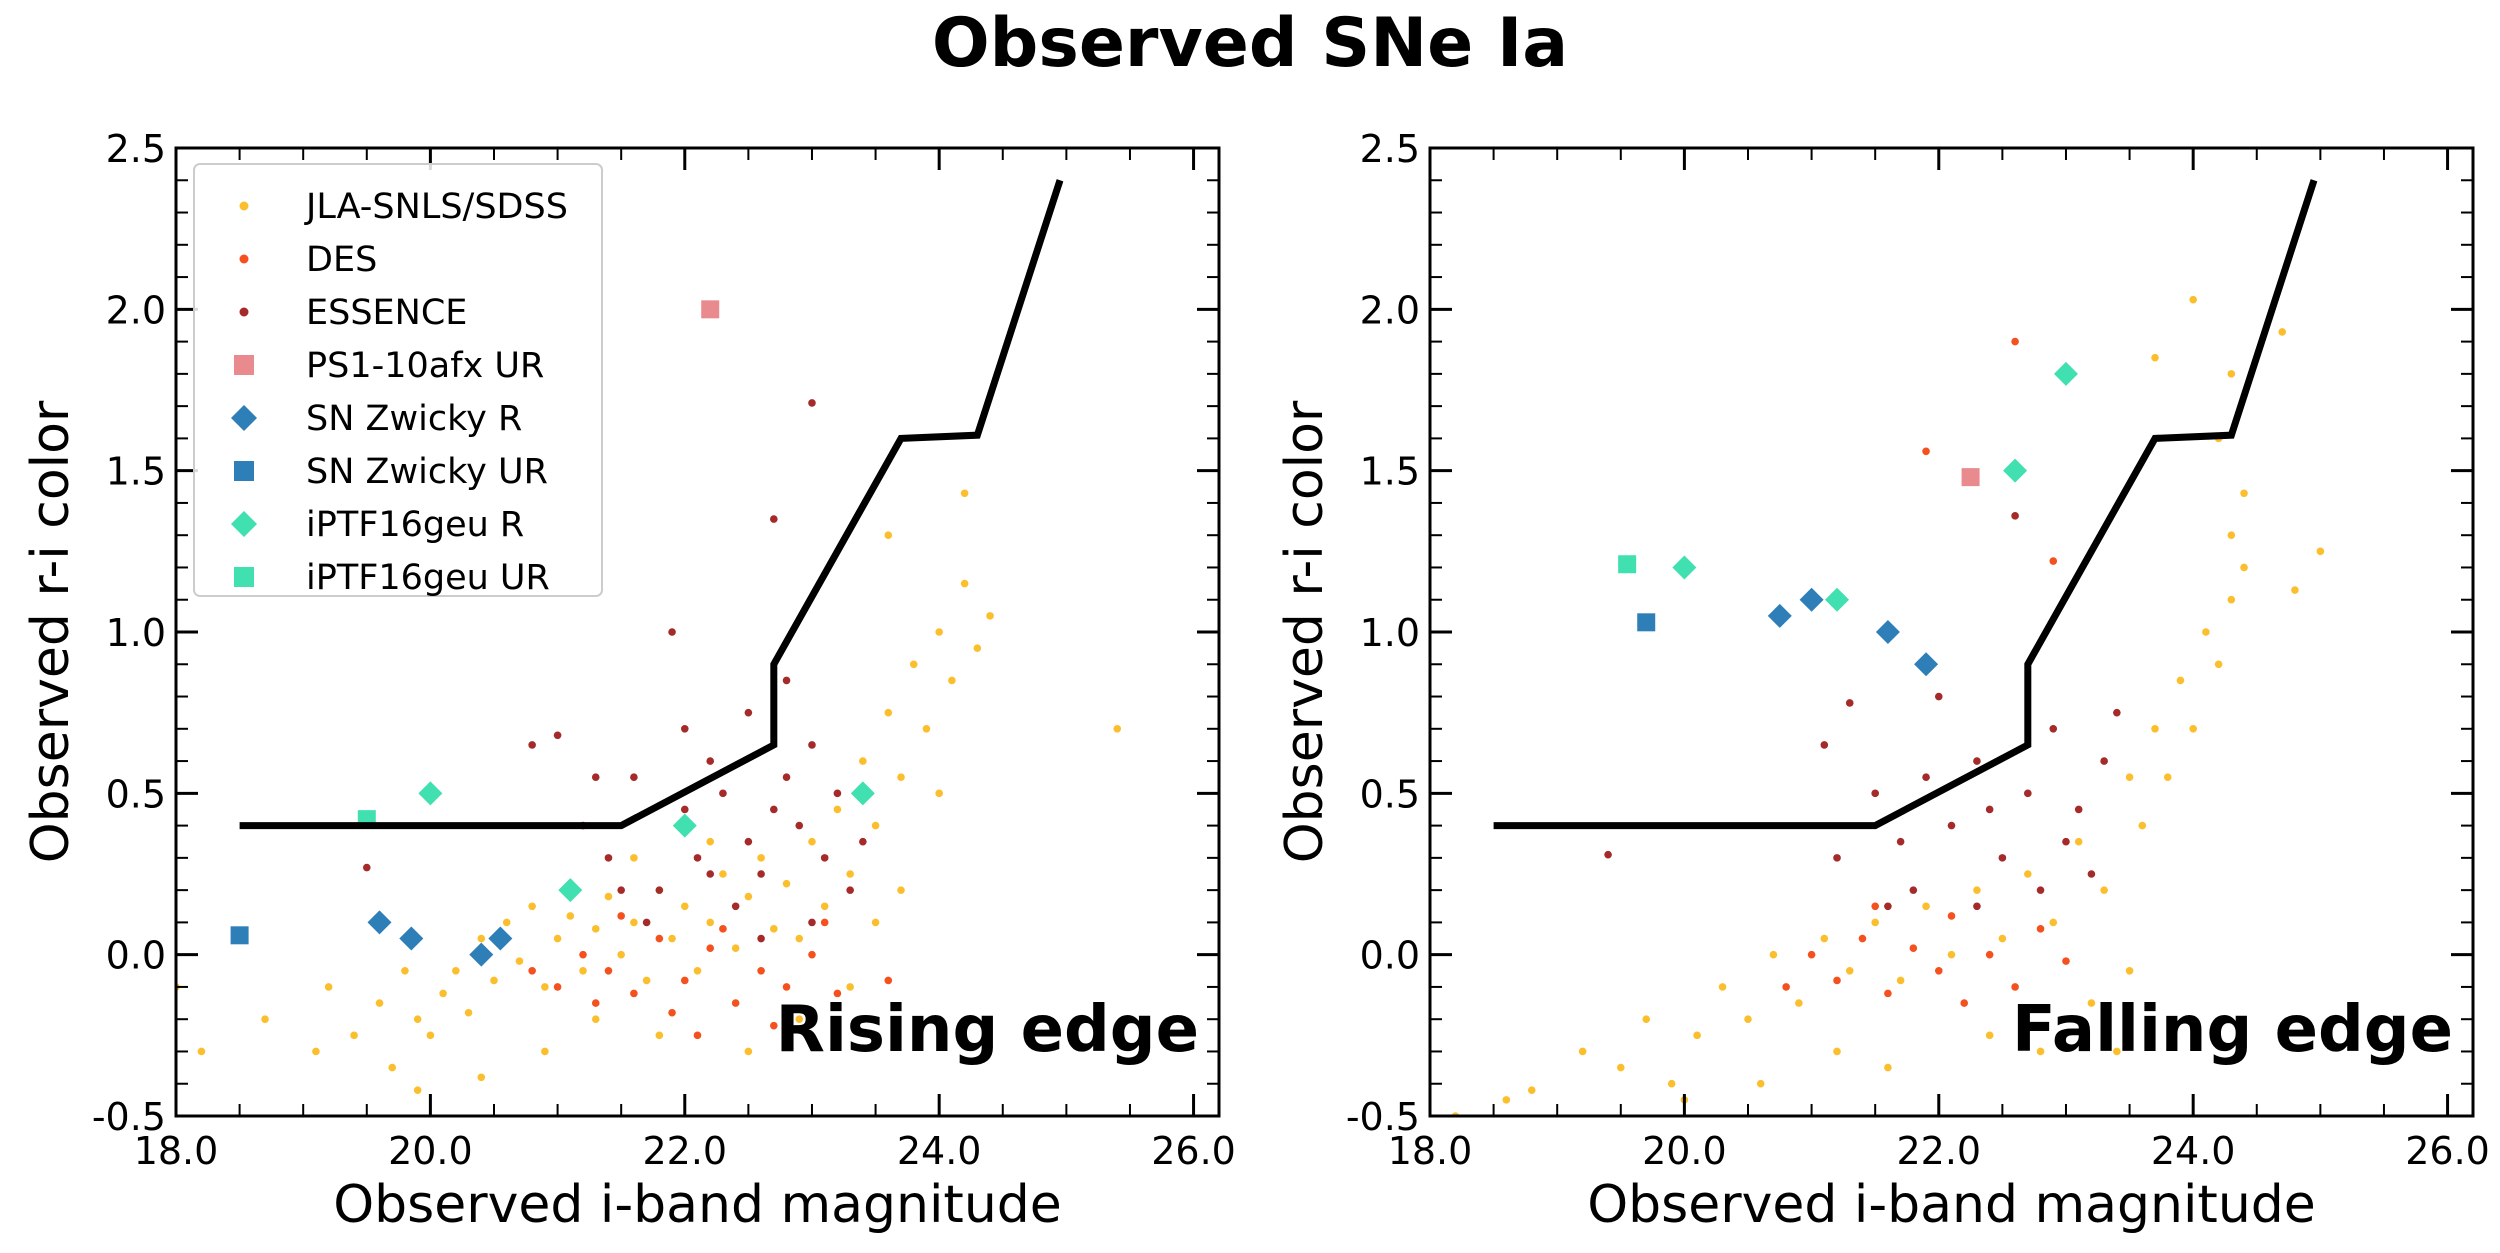 This screenshot has height=1253, width=2500. What do you see at coordinates (136, 794) in the screenshot?
I see `y-tick-label: 0.5` at bounding box center [136, 794].